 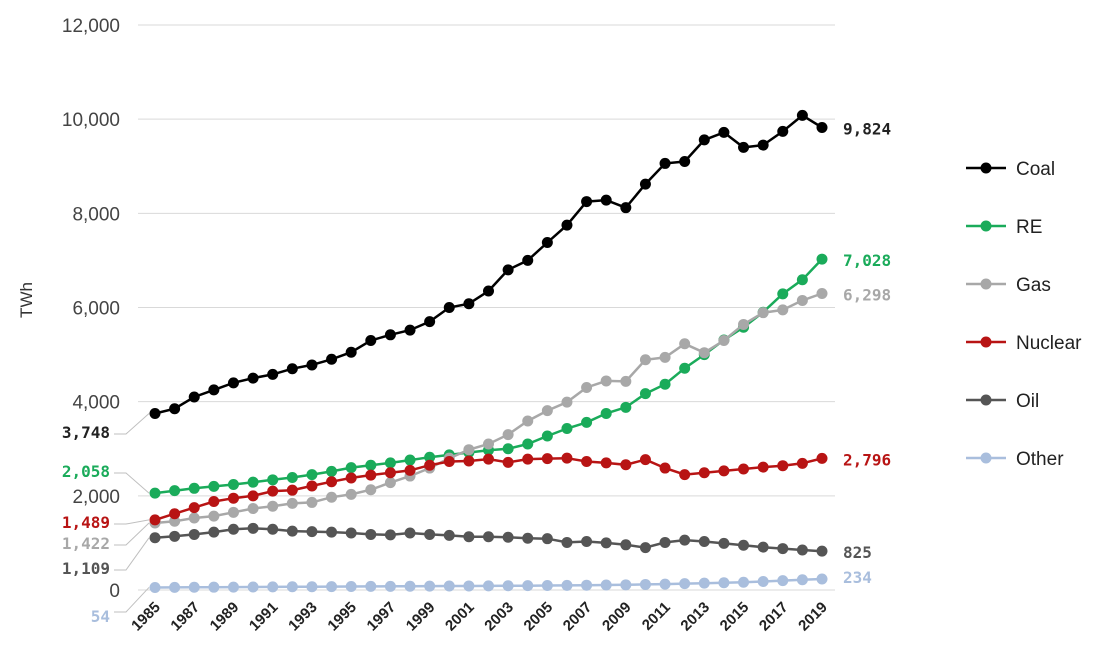 What do you see at coordinates (1029, 227) in the screenshot?
I see `legend-label: RE` at bounding box center [1029, 227].